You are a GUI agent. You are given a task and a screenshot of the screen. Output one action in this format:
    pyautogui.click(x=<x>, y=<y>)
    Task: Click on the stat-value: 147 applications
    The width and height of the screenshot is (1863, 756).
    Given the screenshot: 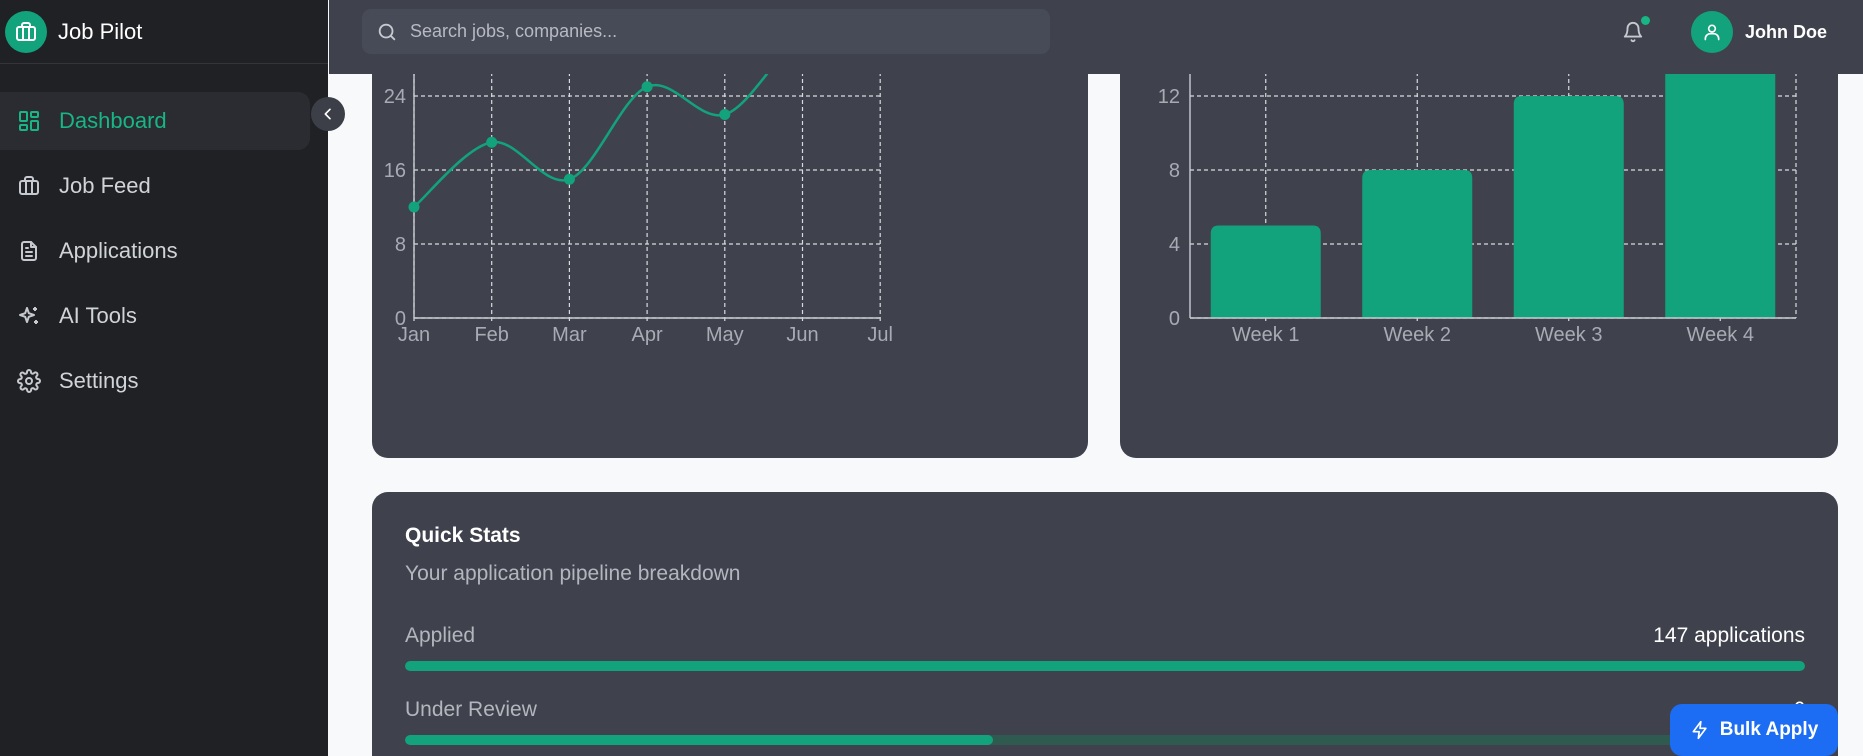 What is the action you would take?
    pyautogui.click(x=1729, y=635)
    